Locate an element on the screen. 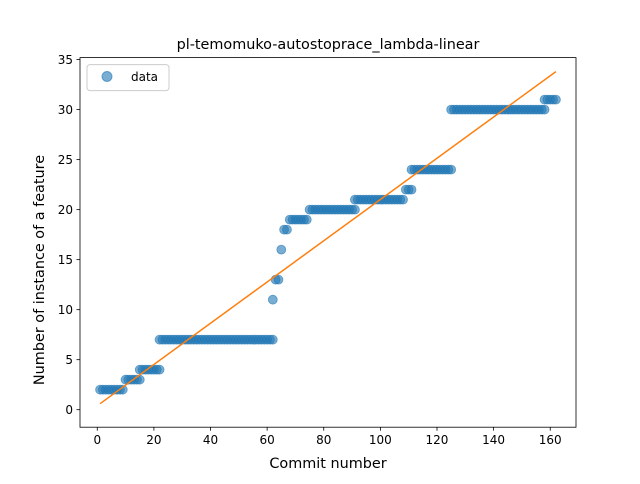 The image size is (640, 484). y-axis: 0 5 10 15 20 25 30 35 is located at coordinates (69, 235).